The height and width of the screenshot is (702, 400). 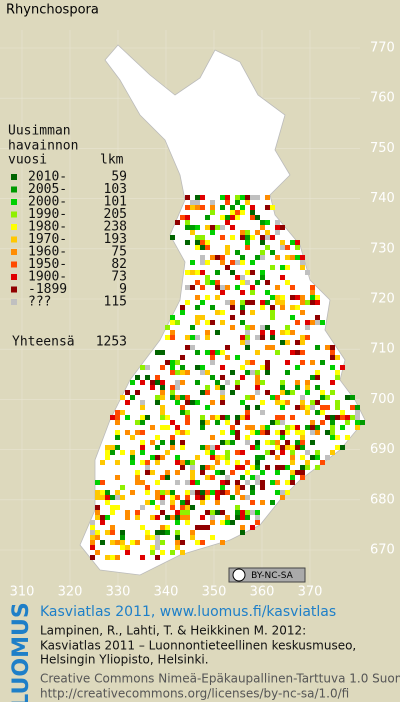 What do you see at coordinates (123, 289) in the screenshot?
I see `legend-count: 9` at bounding box center [123, 289].